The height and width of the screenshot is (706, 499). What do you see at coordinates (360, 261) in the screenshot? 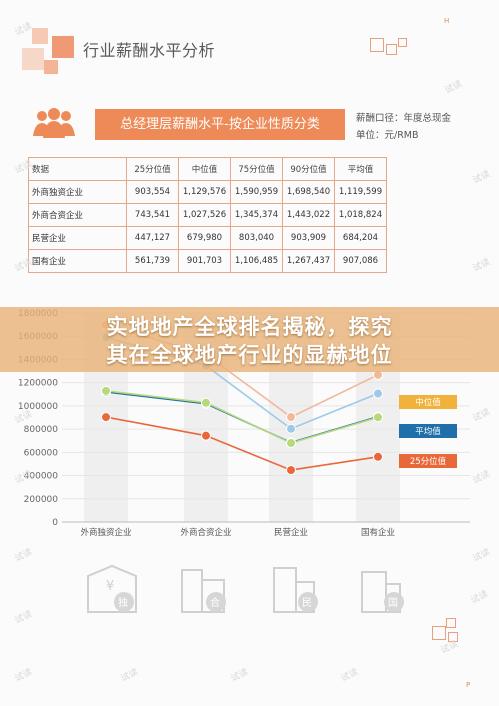
I see `table-cell: 907,086` at bounding box center [360, 261].